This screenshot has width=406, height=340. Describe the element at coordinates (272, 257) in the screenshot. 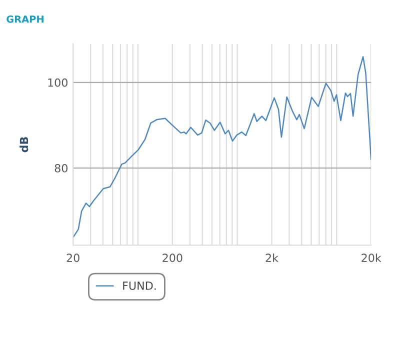

I see `x-tick-label: 2k` at that location.